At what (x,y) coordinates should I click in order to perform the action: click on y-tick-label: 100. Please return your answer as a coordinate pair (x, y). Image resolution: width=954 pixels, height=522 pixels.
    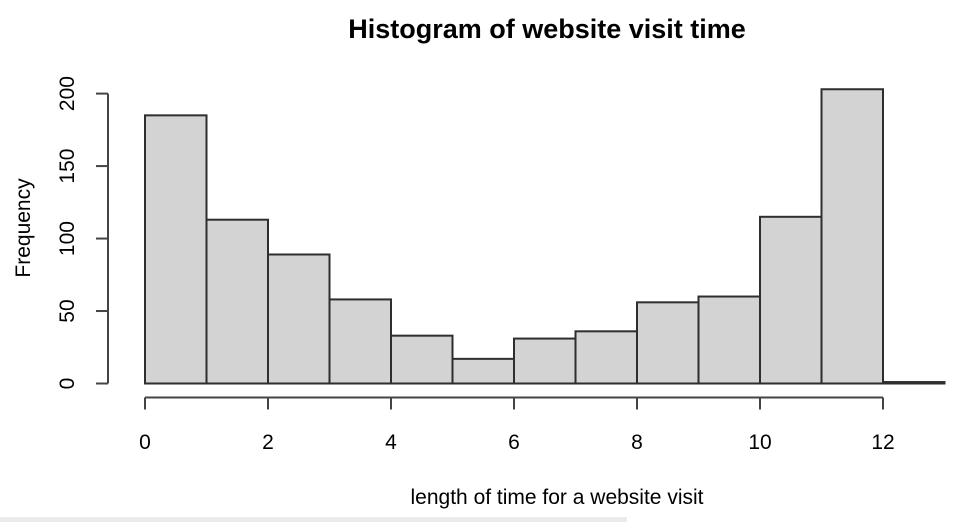
    Looking at the image, I should click on (67, 238).